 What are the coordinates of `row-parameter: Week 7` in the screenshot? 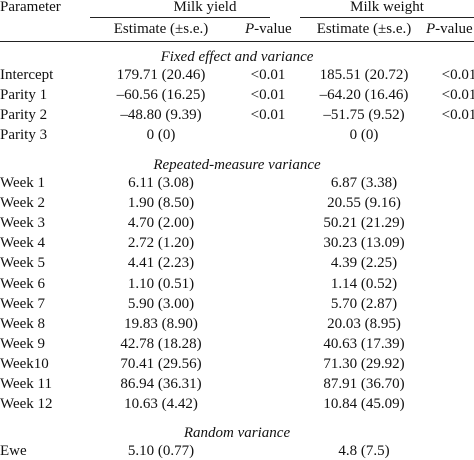 It's located at (23, 303).